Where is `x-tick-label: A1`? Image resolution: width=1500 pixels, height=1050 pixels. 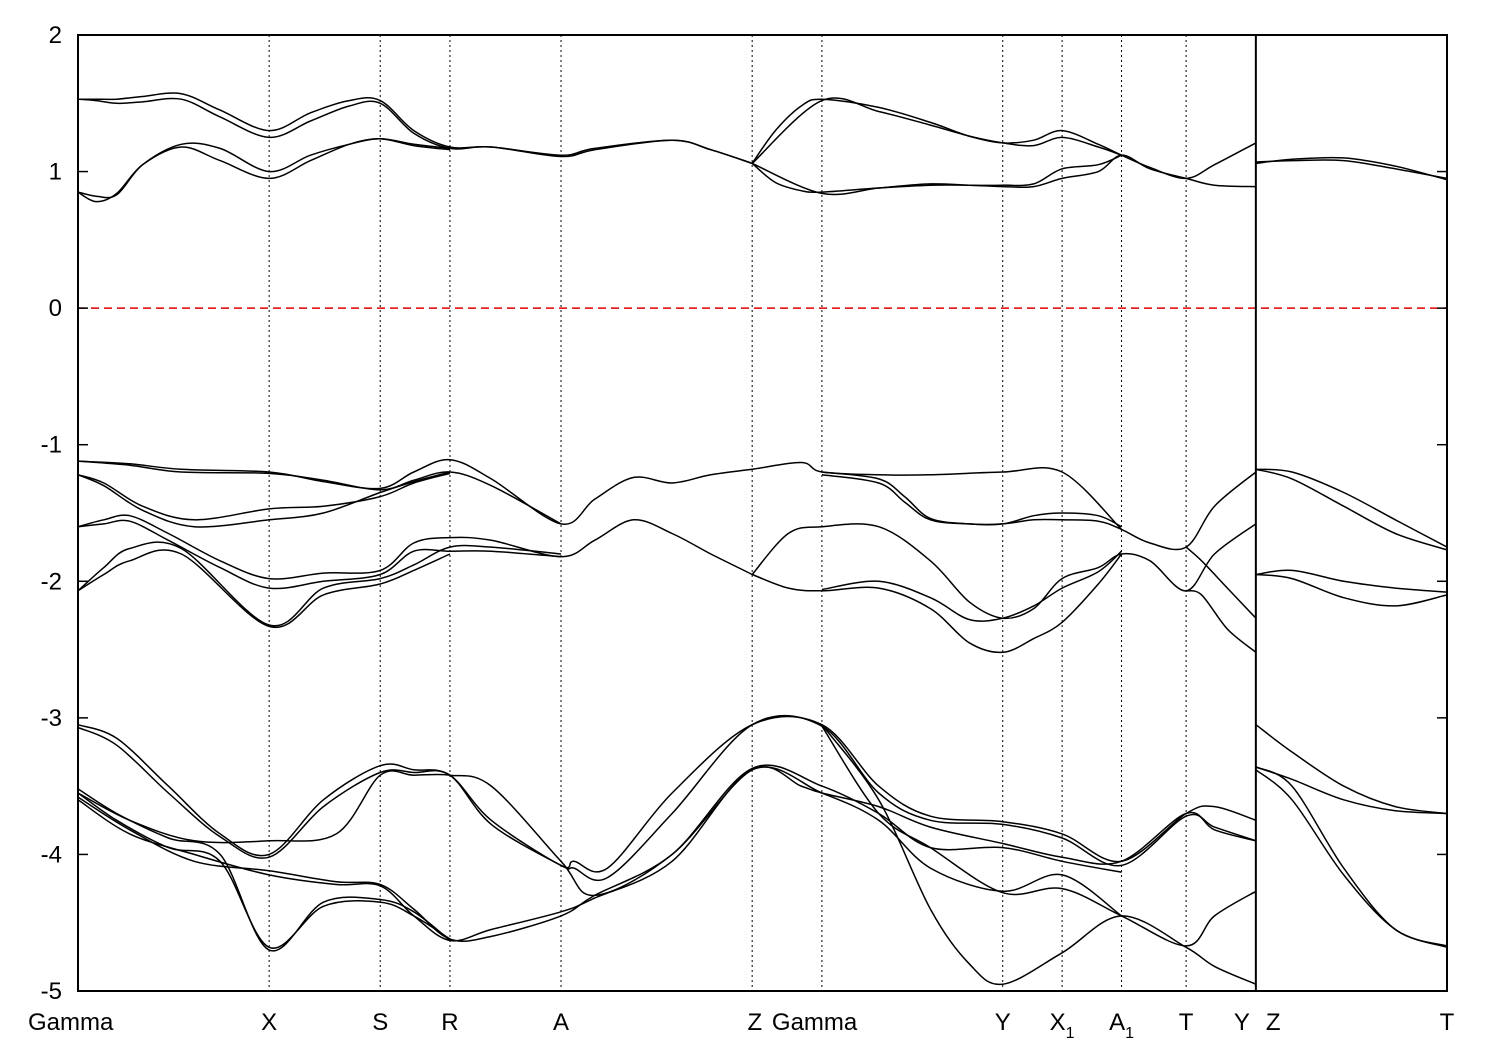
x-tick-label: A1 is located at coordinates (1121, 1025).